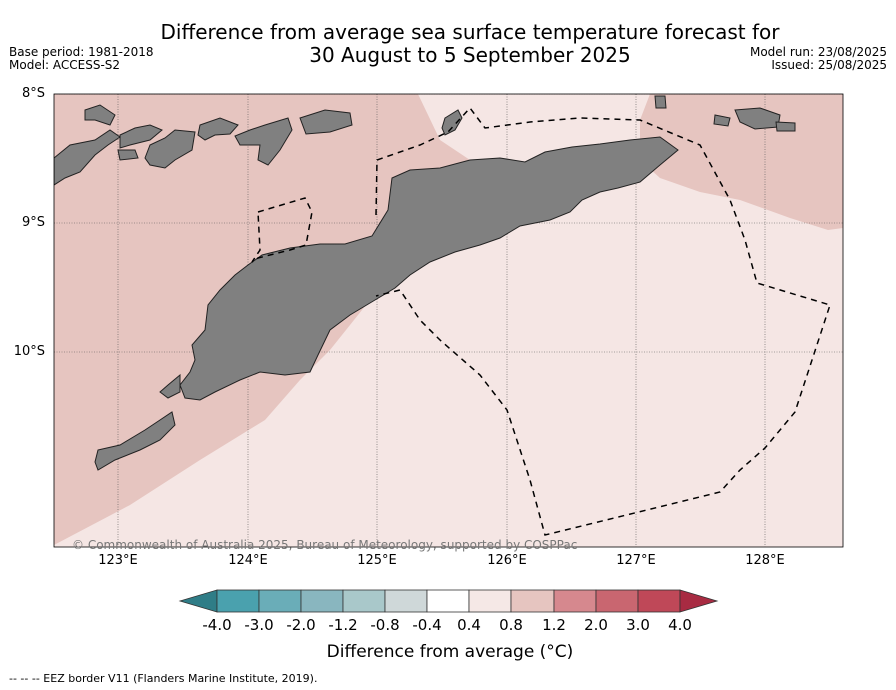  I want to click on colorbar-tick: -1.2, so click(343, 625).